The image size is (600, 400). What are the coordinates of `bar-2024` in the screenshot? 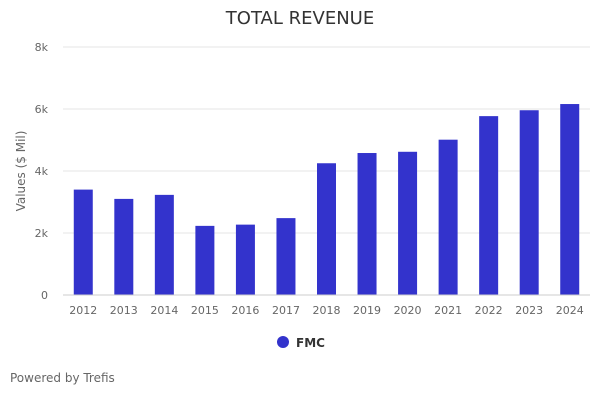 It's located at (570, 199).